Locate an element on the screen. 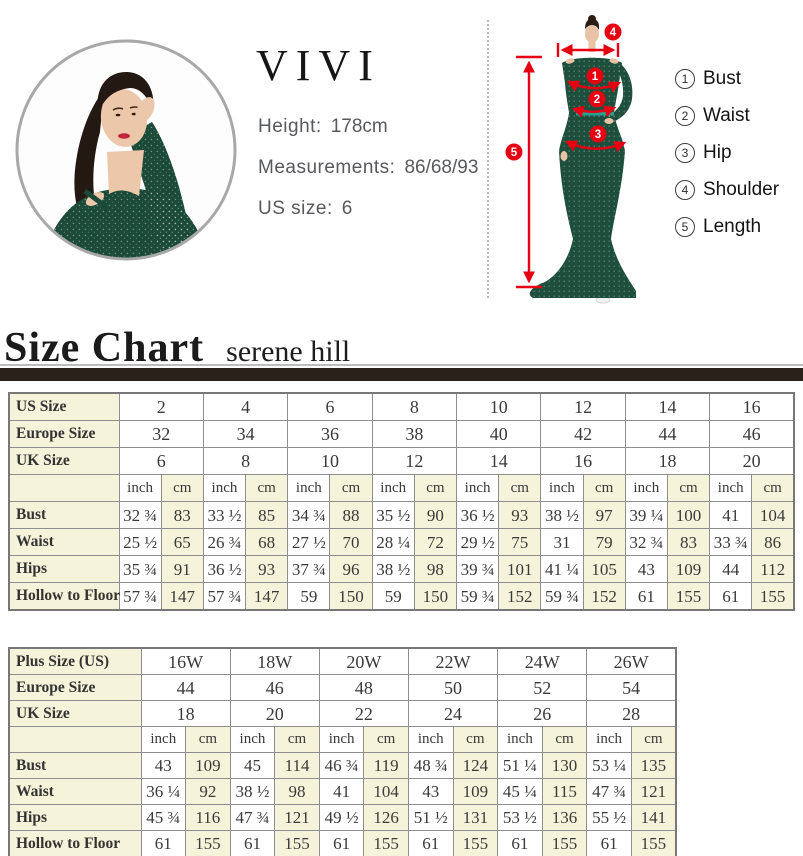 This screenshot has width=803, height=856. cm-value-cell: 109 is located at coordinates (208, 765).